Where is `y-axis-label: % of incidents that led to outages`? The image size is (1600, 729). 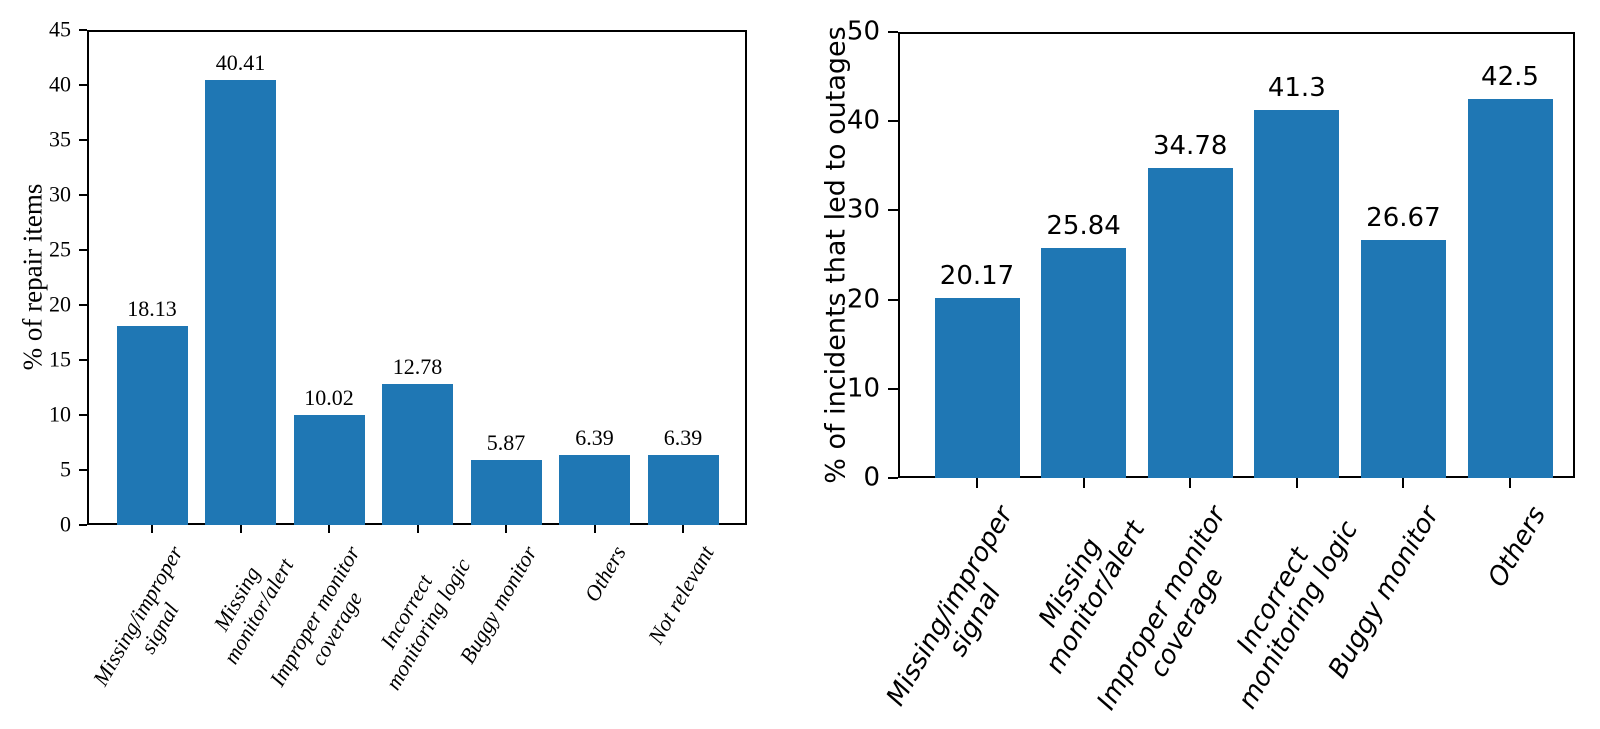
y-axis-label: % of incidents that led to outages is located at coordinates (836, 255).